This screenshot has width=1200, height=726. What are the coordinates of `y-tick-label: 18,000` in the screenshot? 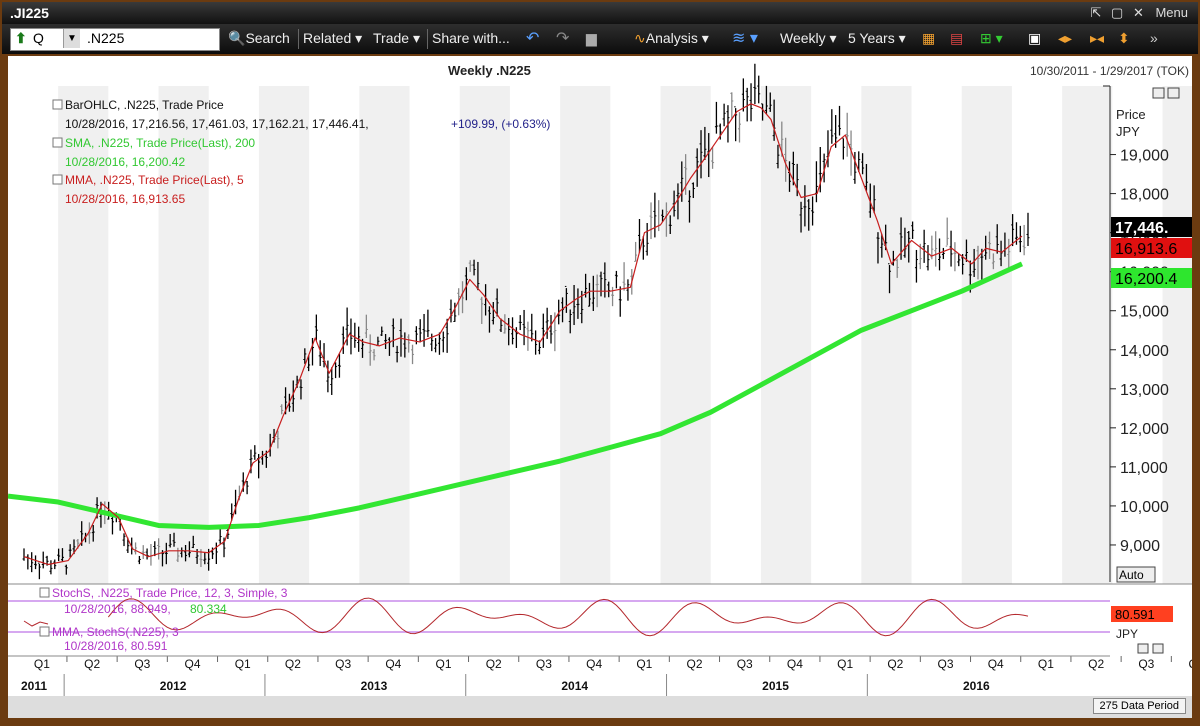 It's located at (1144, 195).